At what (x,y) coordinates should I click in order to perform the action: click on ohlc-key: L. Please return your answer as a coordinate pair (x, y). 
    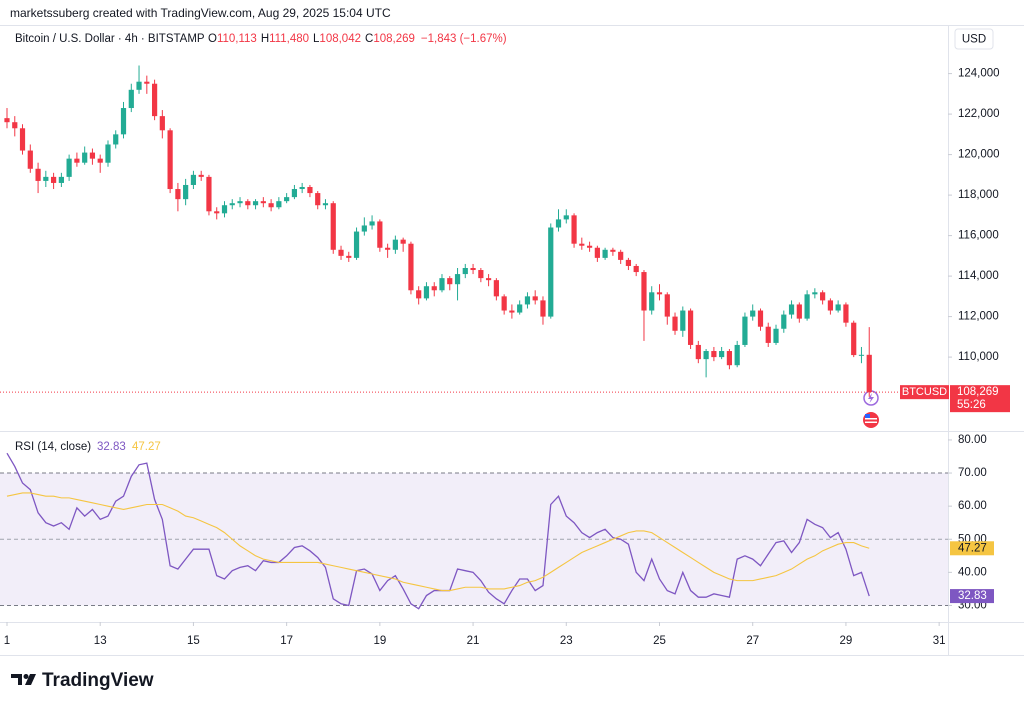
    Looking at the image, I should click on (316, 39).